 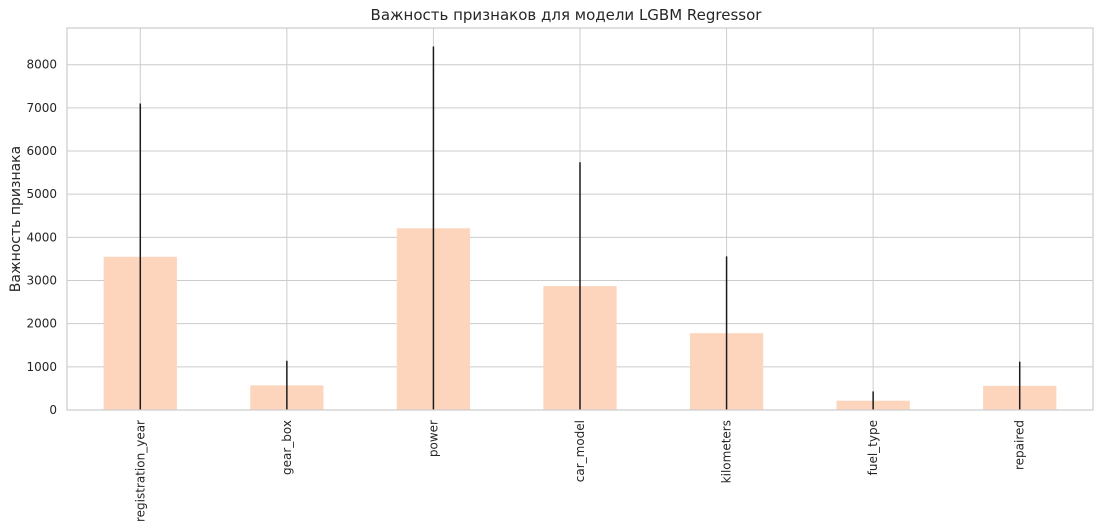 I want to click on x-tick-label: fuel_type, so click(x=873, y=447).